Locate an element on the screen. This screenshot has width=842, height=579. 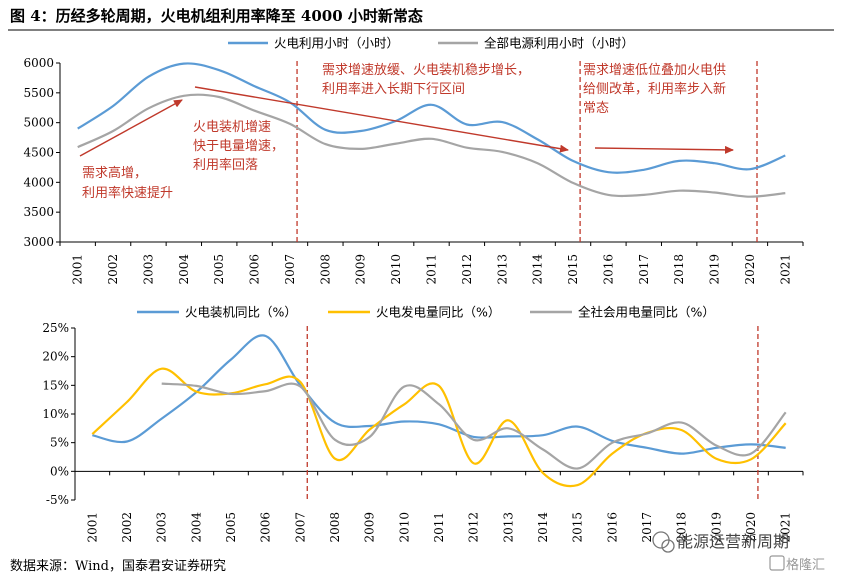
annotation-capacity-outpaces: 火电装机增速 快于电量增速， 利用率回落 is located at coordinates (240, 146).